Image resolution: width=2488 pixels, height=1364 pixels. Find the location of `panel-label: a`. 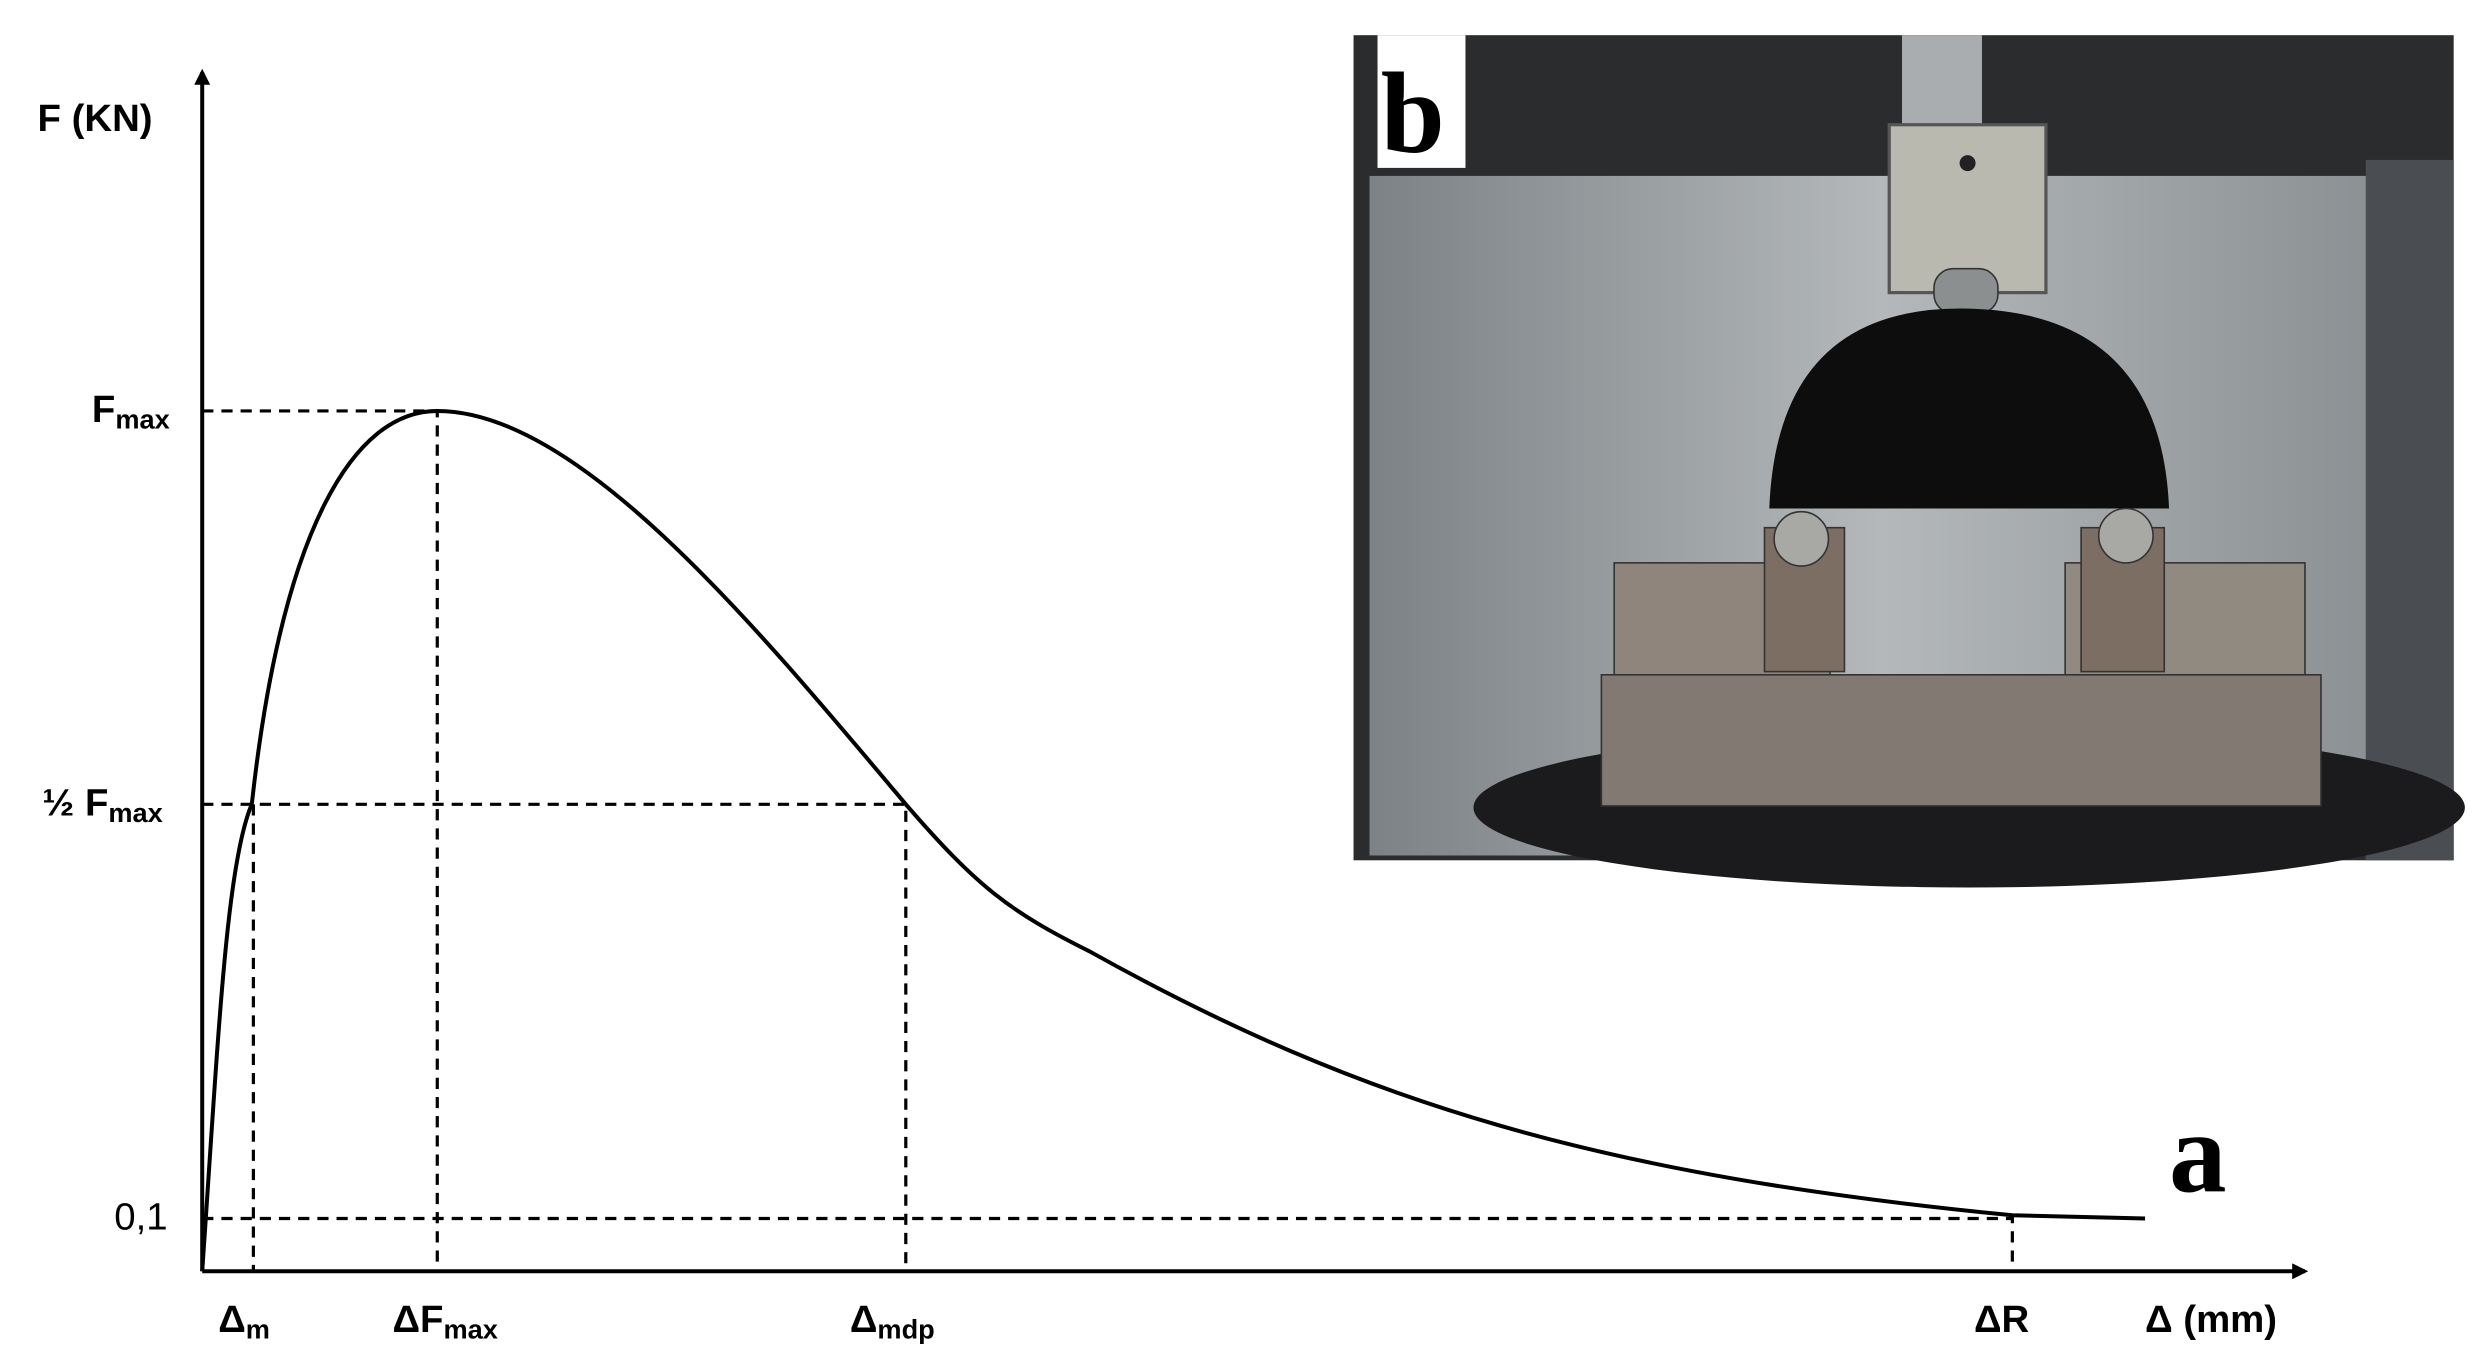

panel-label: a is located at coordinates (2198, 1152).